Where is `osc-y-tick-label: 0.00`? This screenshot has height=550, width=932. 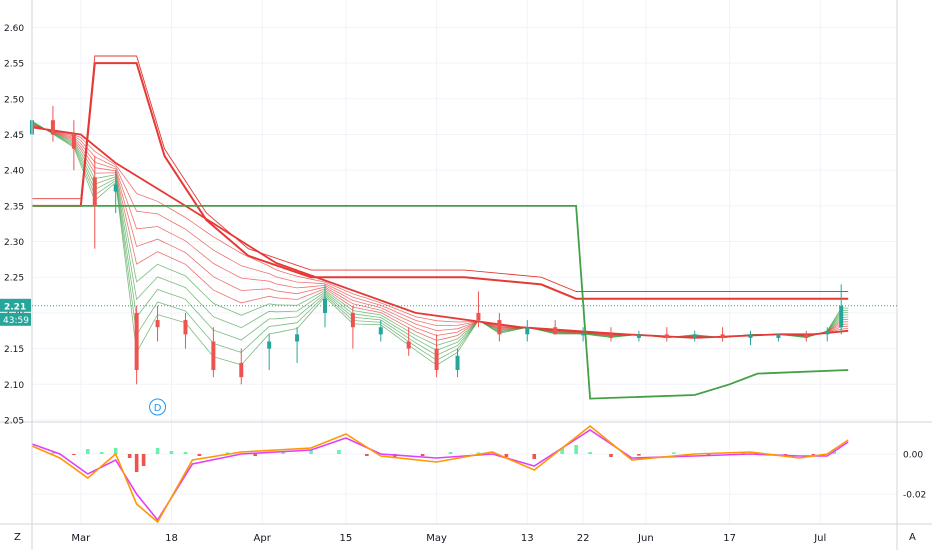
osc-y-tick-label: 0.00 is located at coordinates (913, 456).